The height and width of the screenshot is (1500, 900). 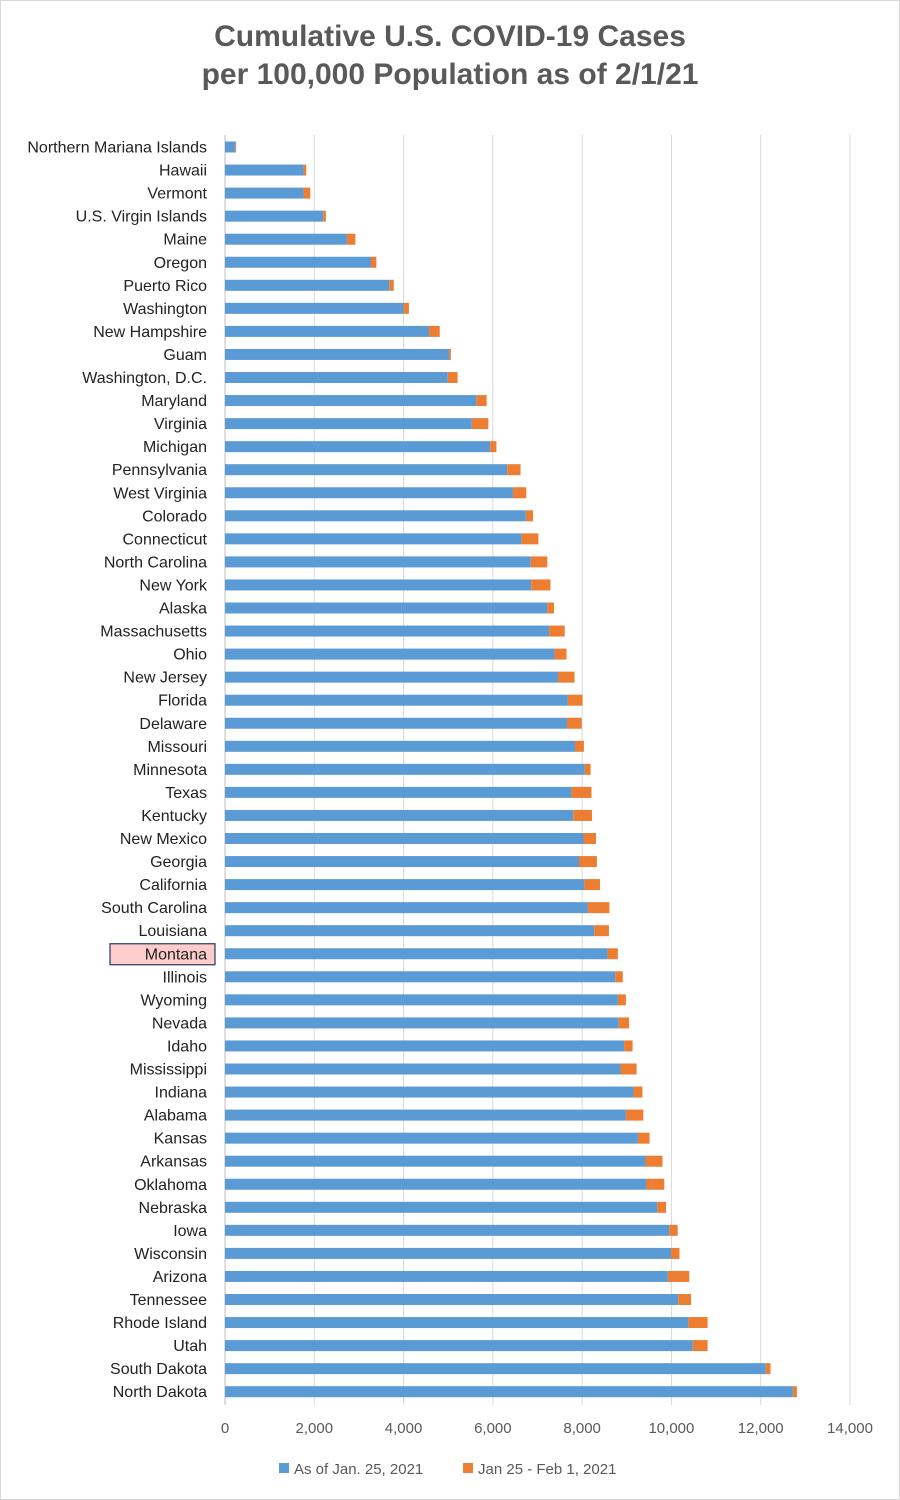 What do you see at coordinates (160, 493) in the screenshot?
I see `category-label: West Virginia` at bounding box center [160, 493].